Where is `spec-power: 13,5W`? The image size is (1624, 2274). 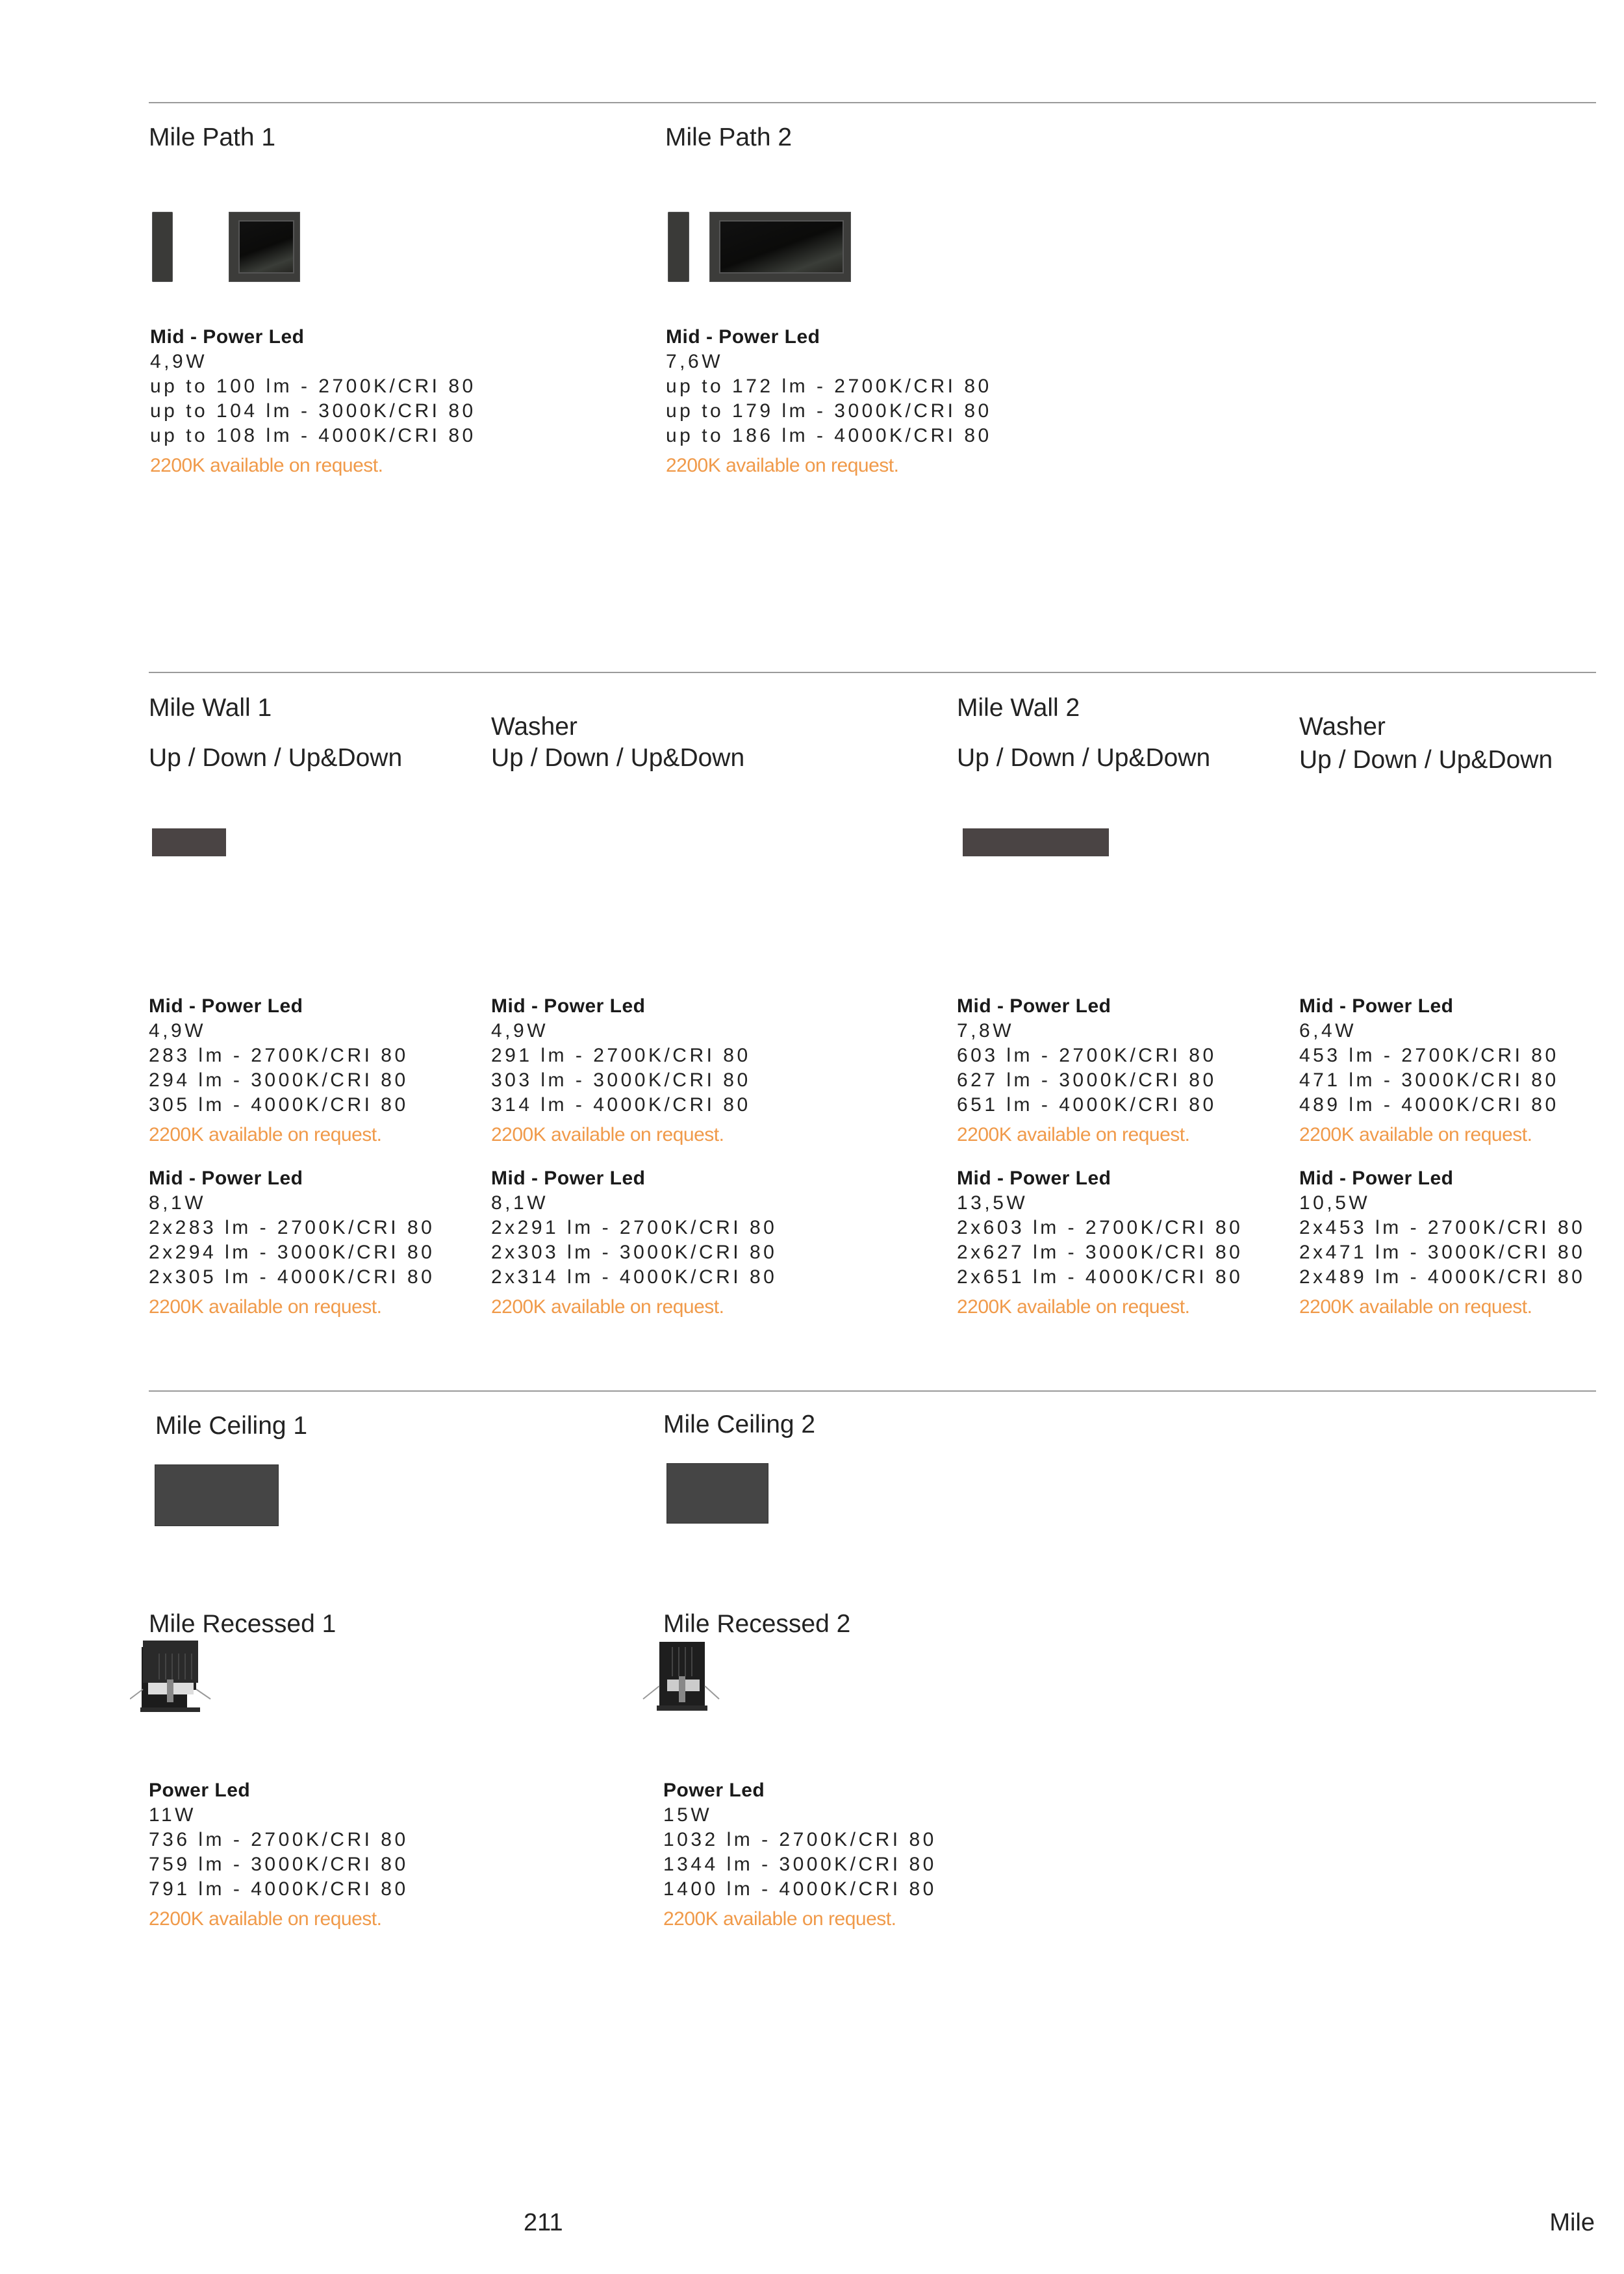
spec-power: 13,5W is located at coordinates (992, 1203).